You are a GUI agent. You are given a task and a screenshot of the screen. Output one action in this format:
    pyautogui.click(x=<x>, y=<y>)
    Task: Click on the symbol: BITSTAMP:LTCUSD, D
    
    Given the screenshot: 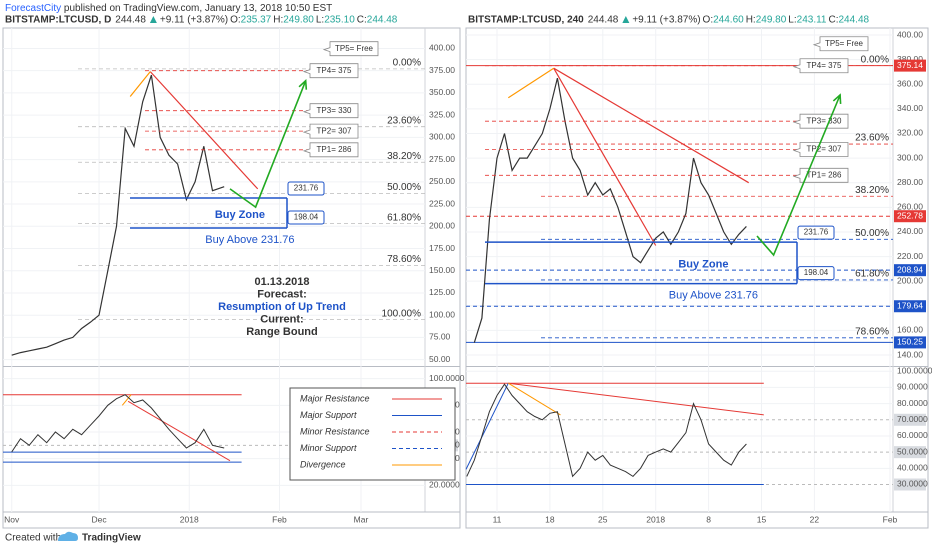 What is the action you would take?
    pyautogui.click(x=58, y=20)
    